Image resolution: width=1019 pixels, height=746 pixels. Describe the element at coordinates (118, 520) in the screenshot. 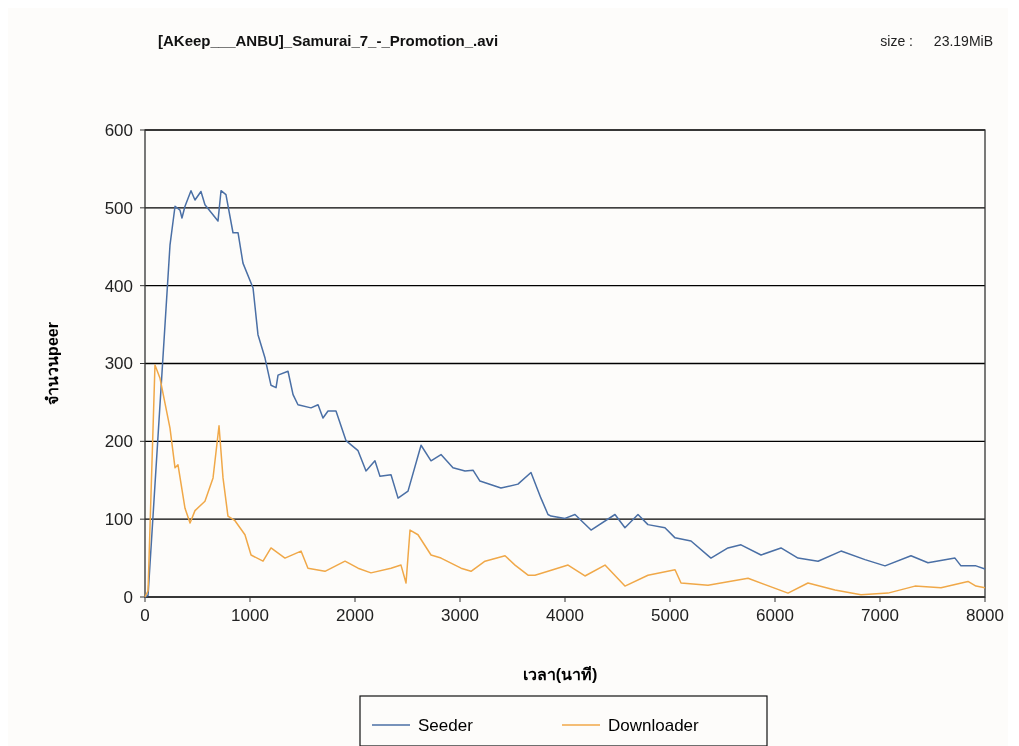

I see `y-tick-label: 100` at that location.